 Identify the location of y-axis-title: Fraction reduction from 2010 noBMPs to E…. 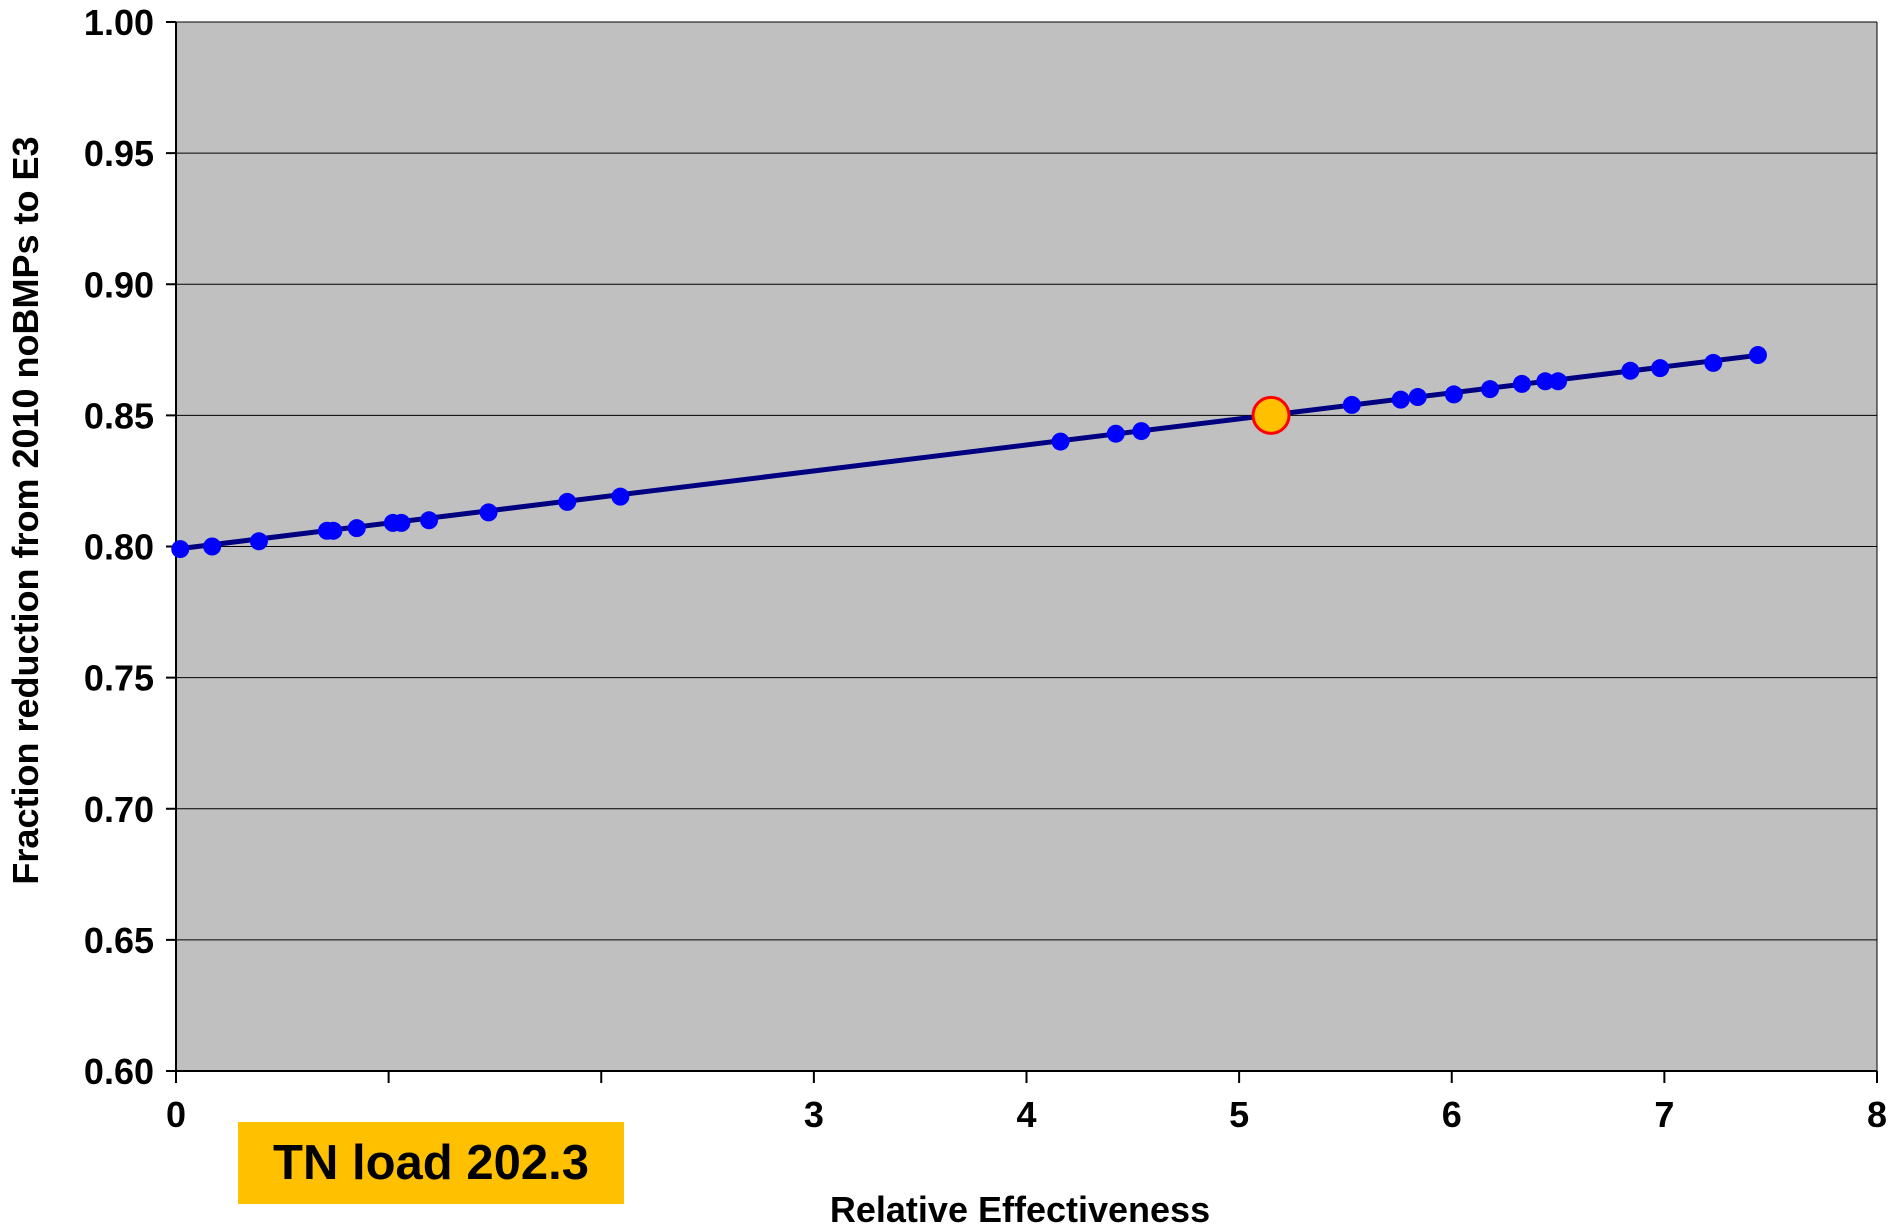
(25, 510).